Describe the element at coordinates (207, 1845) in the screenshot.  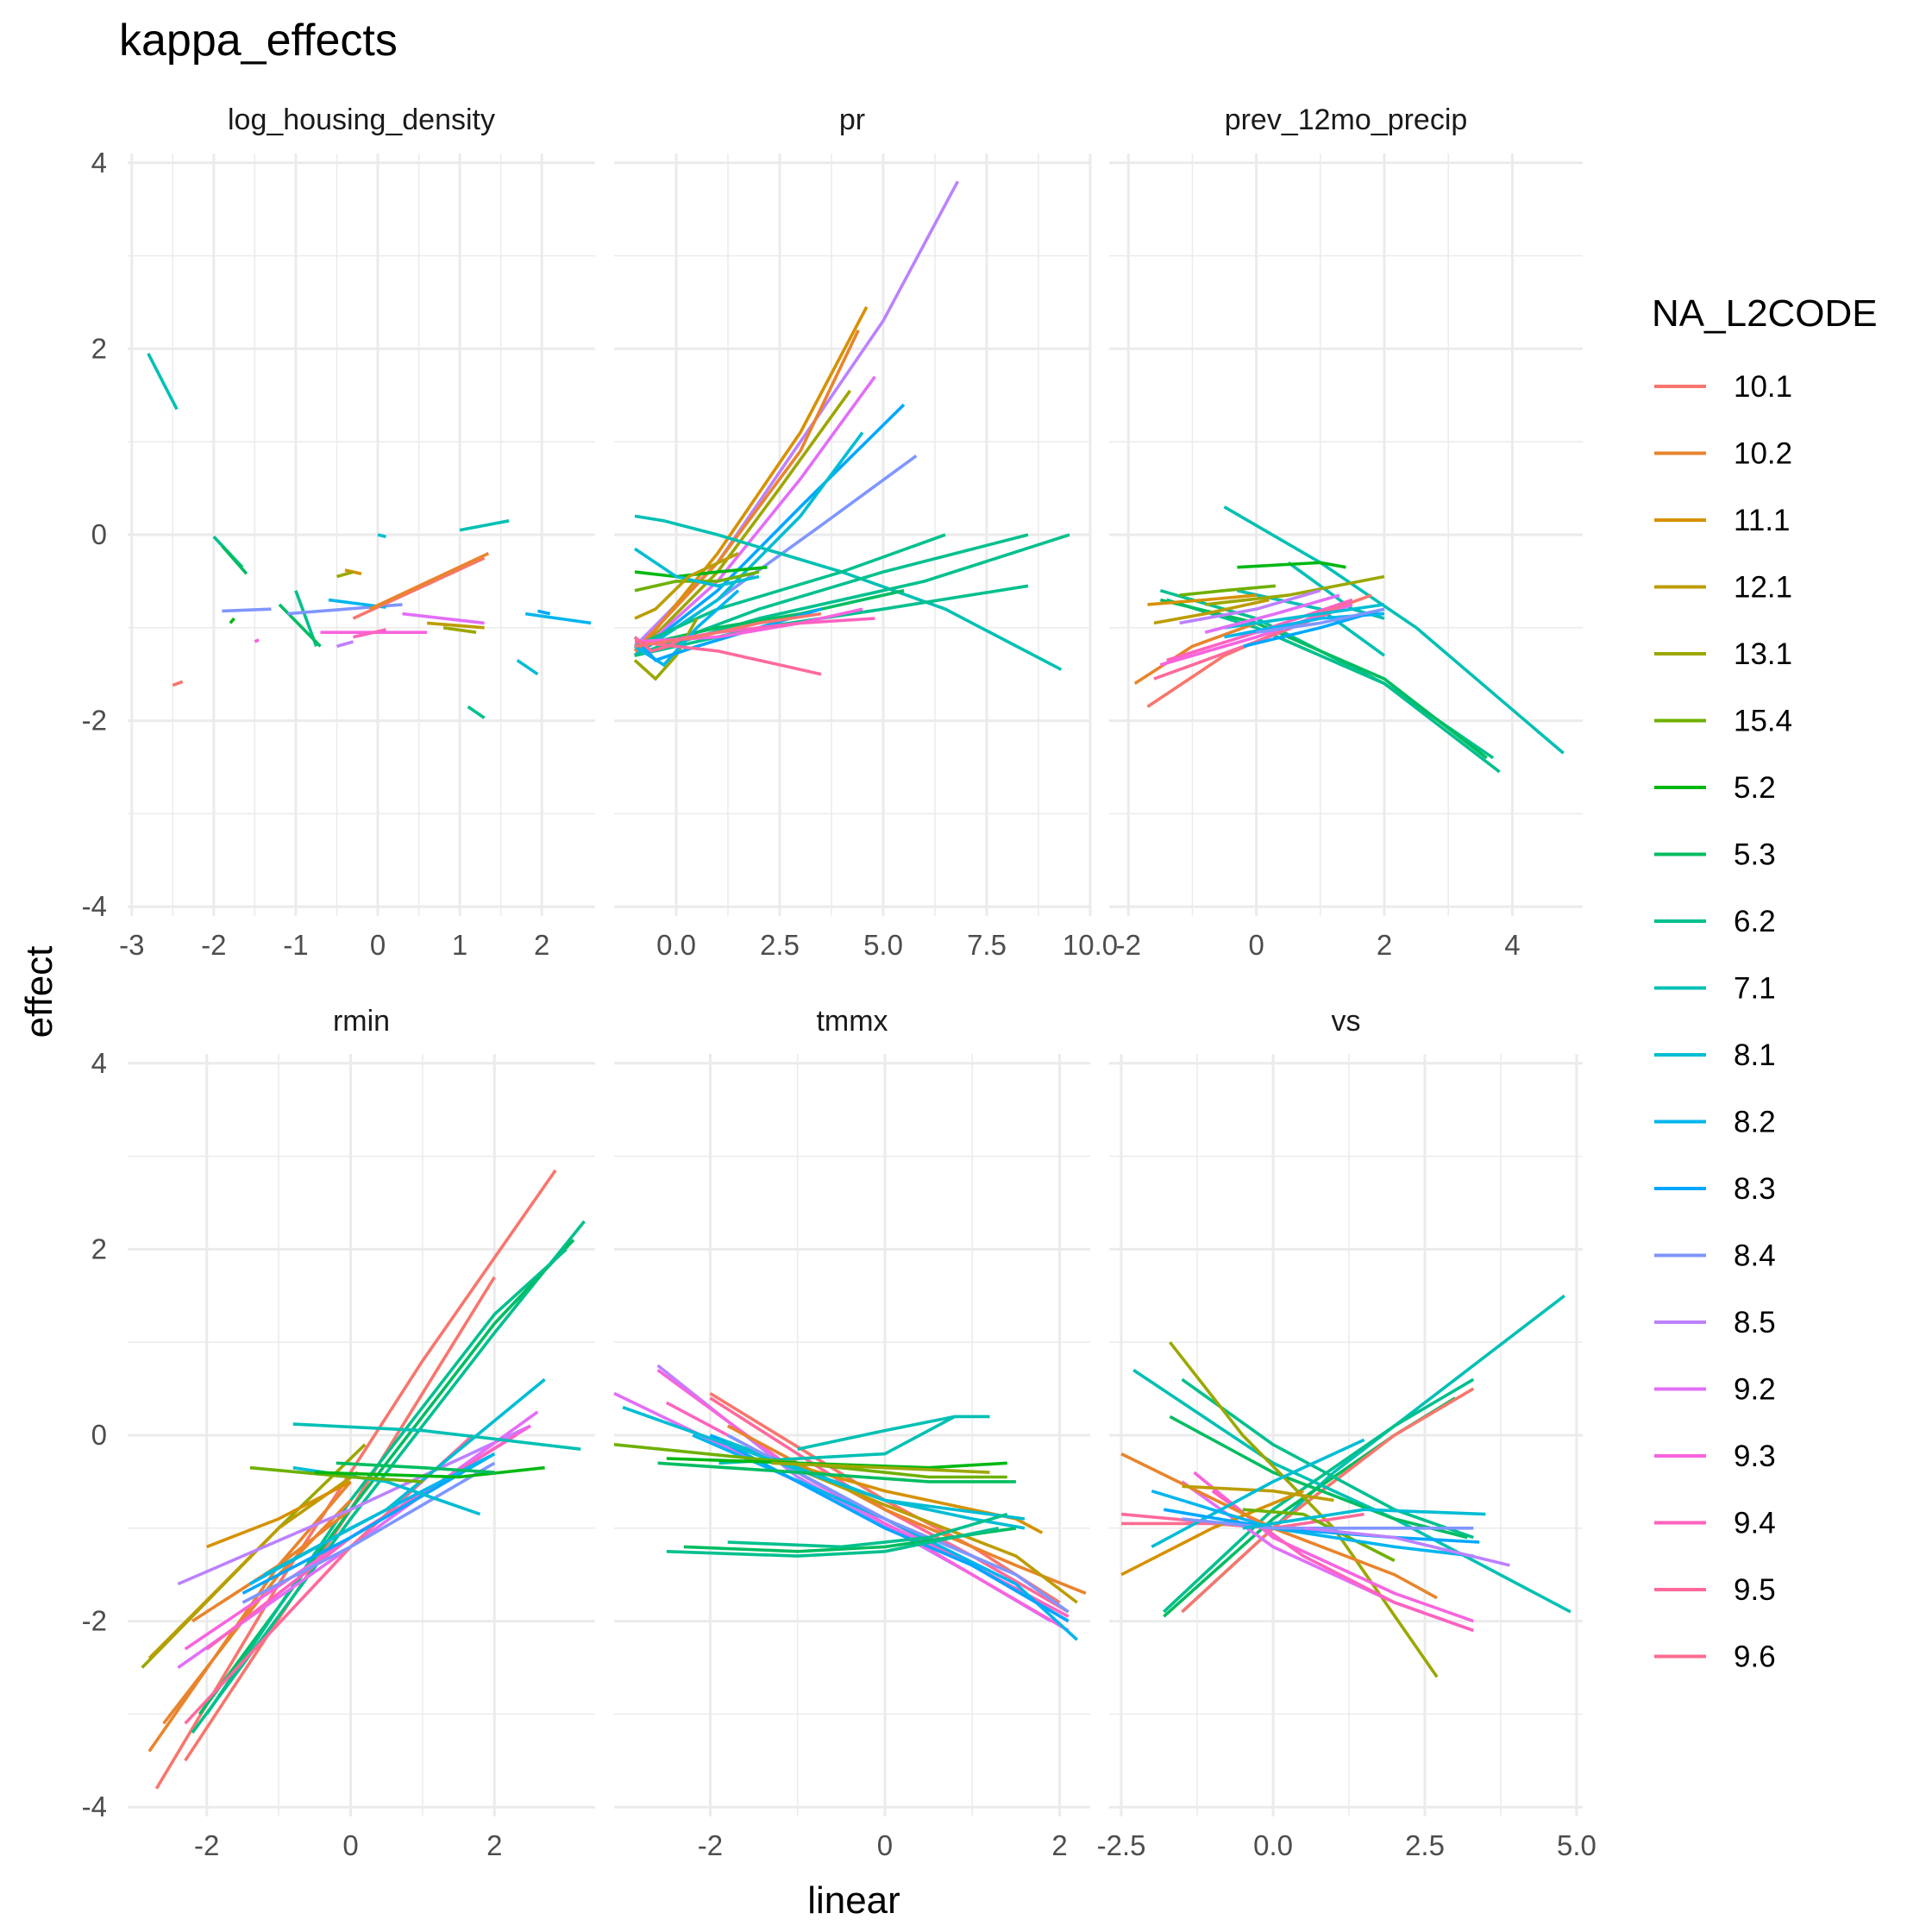
I see `x-tick-label: -2` at that location.